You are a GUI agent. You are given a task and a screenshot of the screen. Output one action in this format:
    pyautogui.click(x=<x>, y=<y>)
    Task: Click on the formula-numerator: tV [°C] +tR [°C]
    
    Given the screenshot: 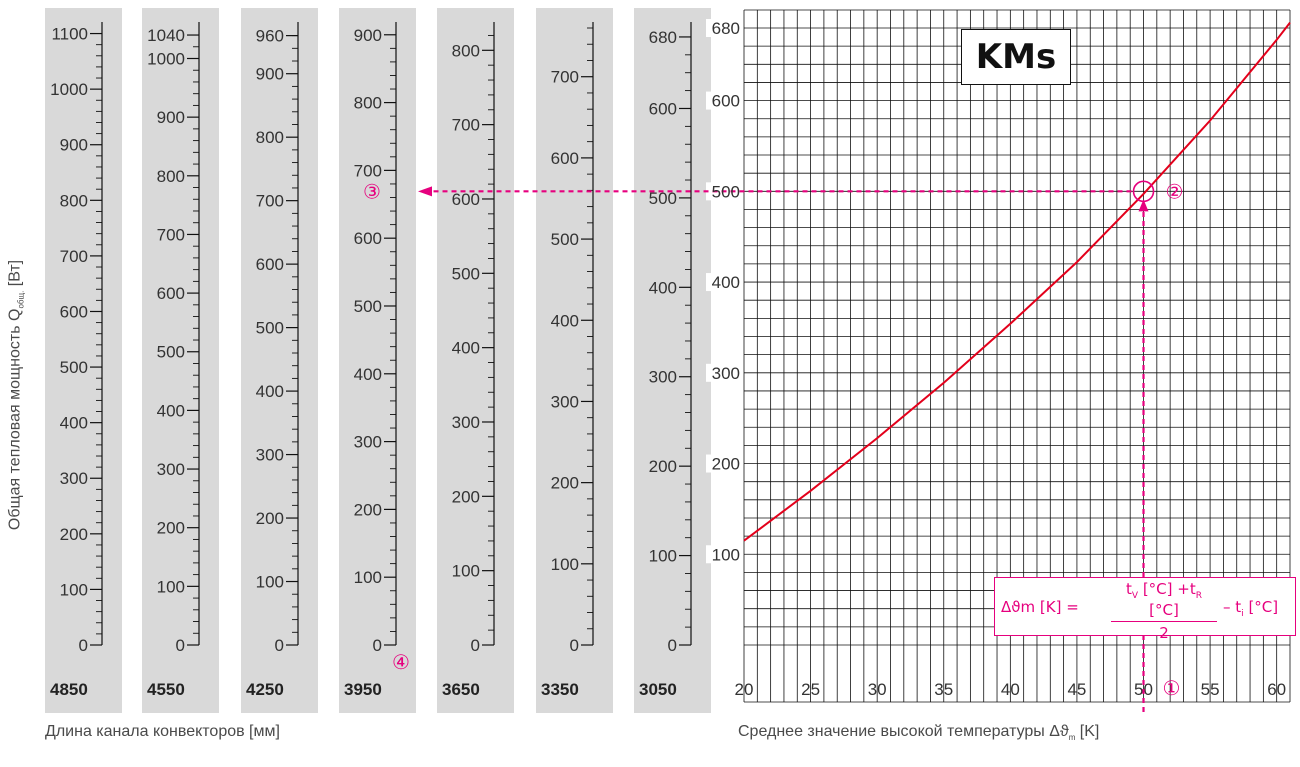 What is the action you would take?
    pyautogui.click(x=1164, y=601)
    